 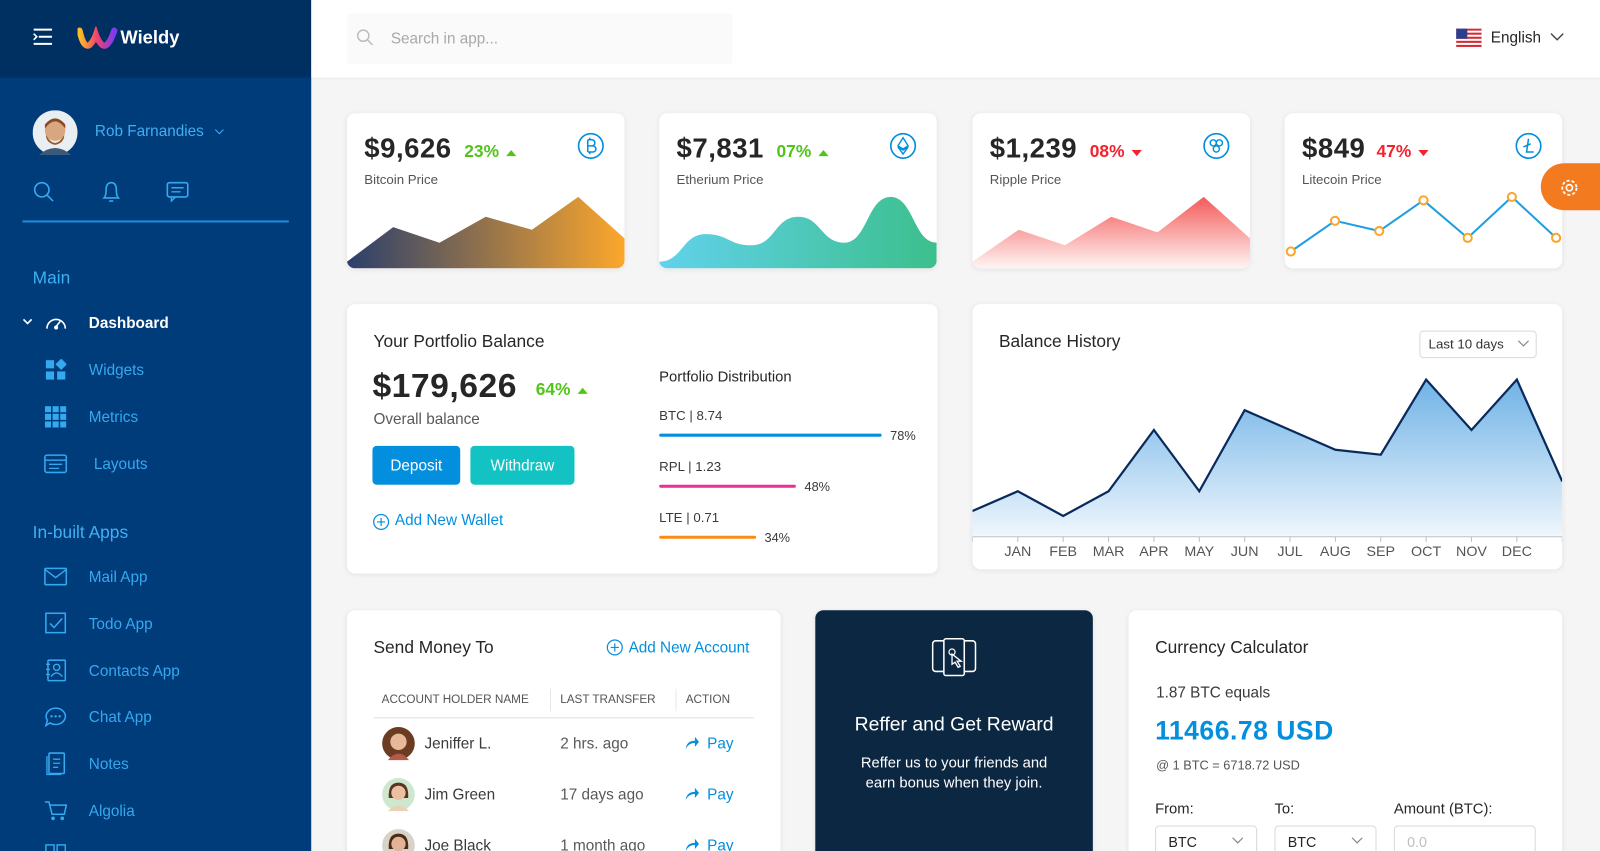 I want to click on settings-icon, so click(x=1569, y=188).